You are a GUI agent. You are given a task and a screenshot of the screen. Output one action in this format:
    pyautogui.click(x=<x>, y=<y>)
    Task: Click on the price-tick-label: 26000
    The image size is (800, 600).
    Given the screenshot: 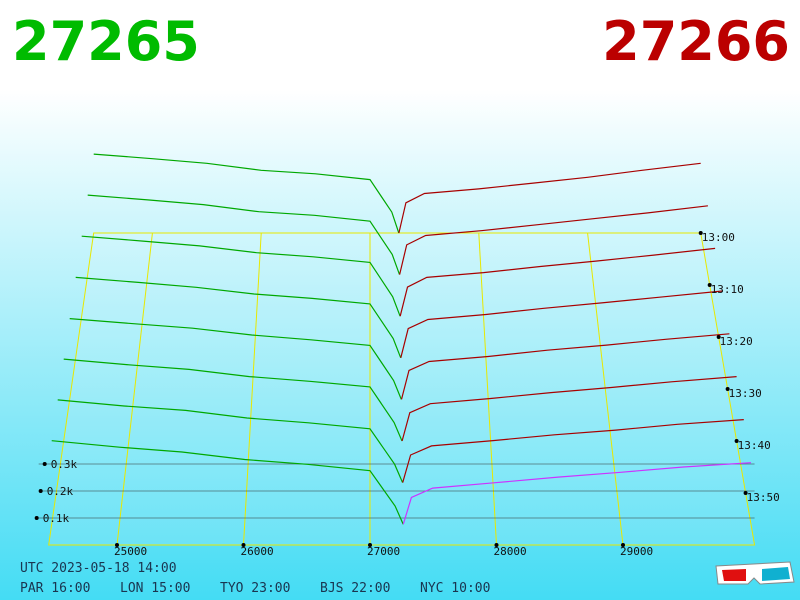 What is the action you would take?
    pyautogui.click(x=257, y=551)
    